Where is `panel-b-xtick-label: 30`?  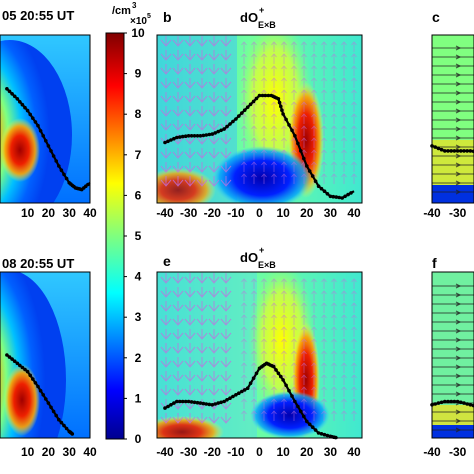
panel-b-xtick-label: 30 is located at coordinates (331, 213).